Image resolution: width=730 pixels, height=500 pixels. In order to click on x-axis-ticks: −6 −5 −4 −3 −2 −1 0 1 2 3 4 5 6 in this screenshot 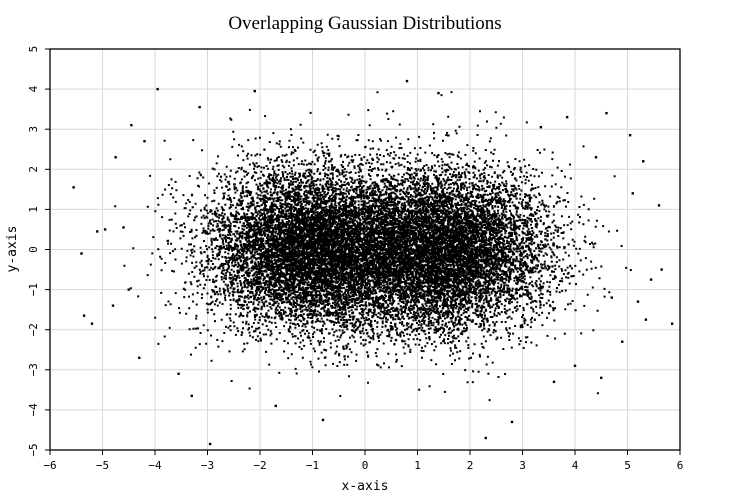, I will do `click(363, 461)`.